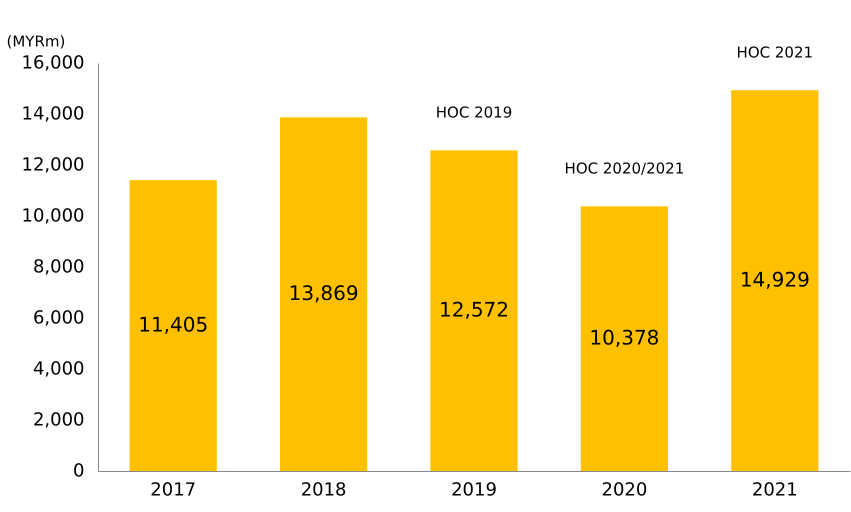  Describe the element at coordinates (58, 420) in the screenshot. I see `y-tick-label: 2,000` at that location.